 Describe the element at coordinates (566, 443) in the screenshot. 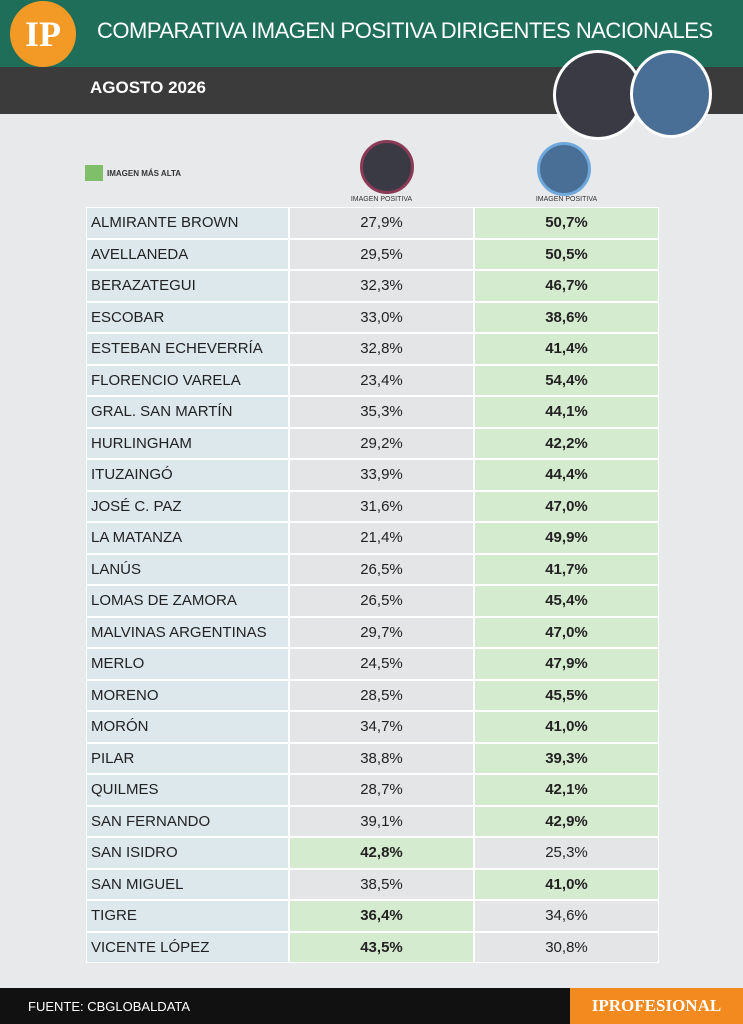

I see `value-cell: 42,2%` at that location.